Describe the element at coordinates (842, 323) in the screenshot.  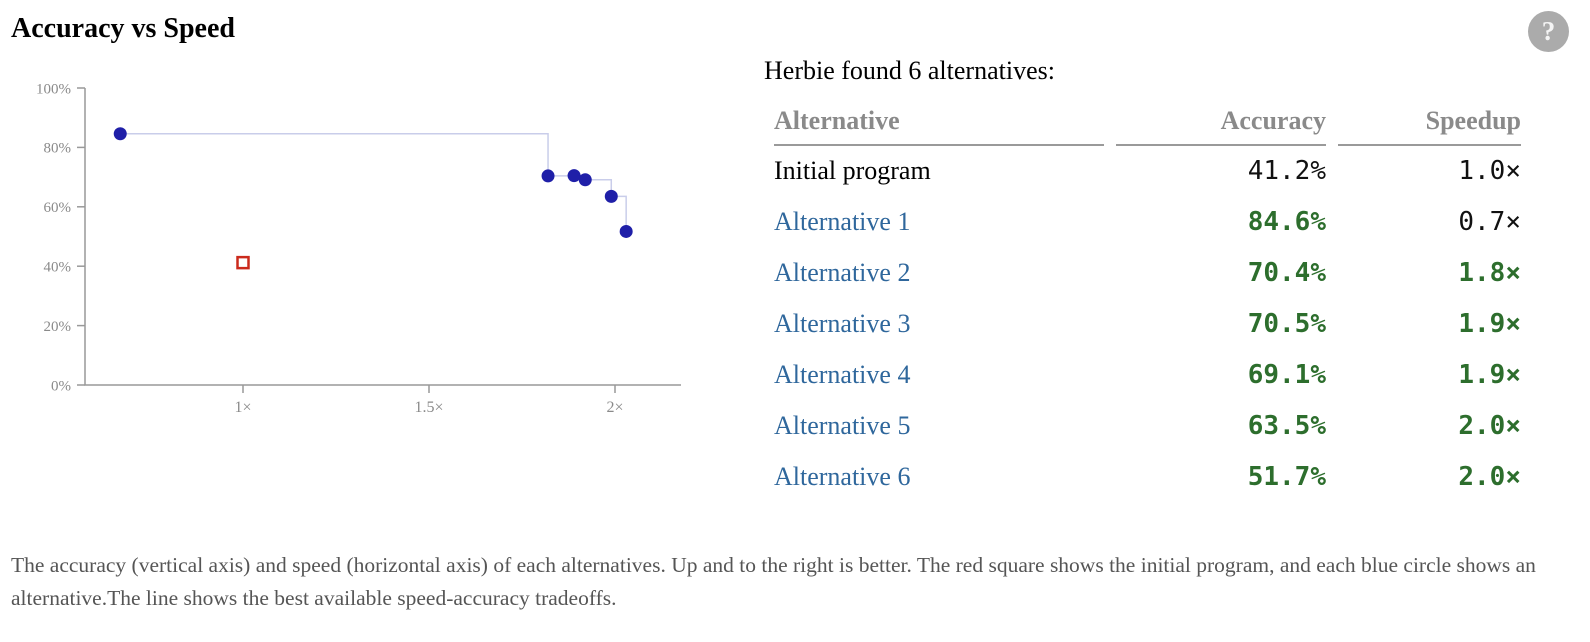
I see `alternative-link: Alternative 3` at that location.